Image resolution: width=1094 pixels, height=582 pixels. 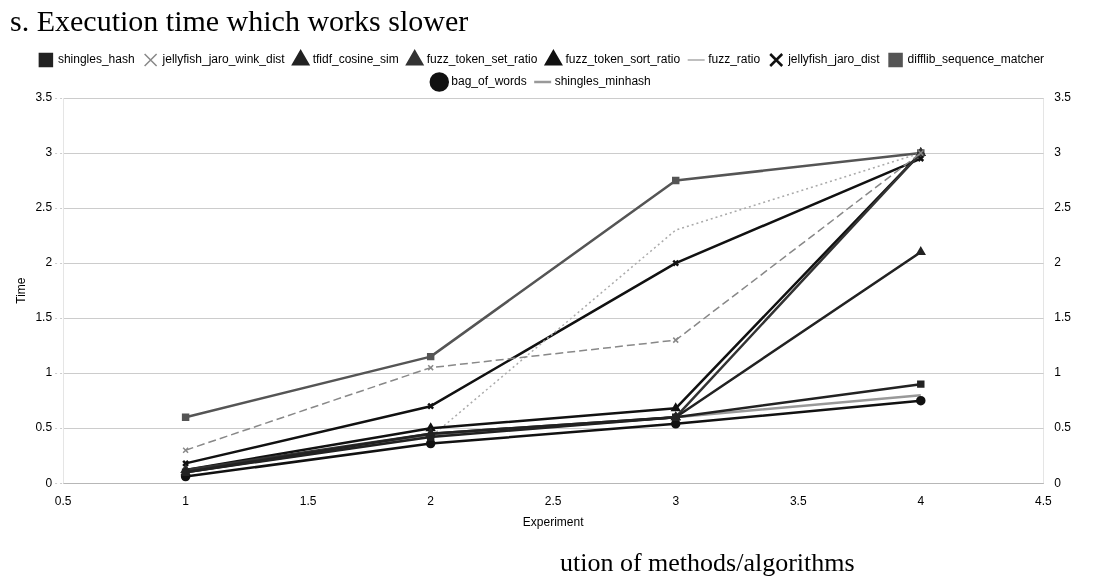 What do you see at coordinates (482, 59) in the screenshot?
I see `legend-label: fuzz_token_set_ratio` at bounding box center [482, 59].